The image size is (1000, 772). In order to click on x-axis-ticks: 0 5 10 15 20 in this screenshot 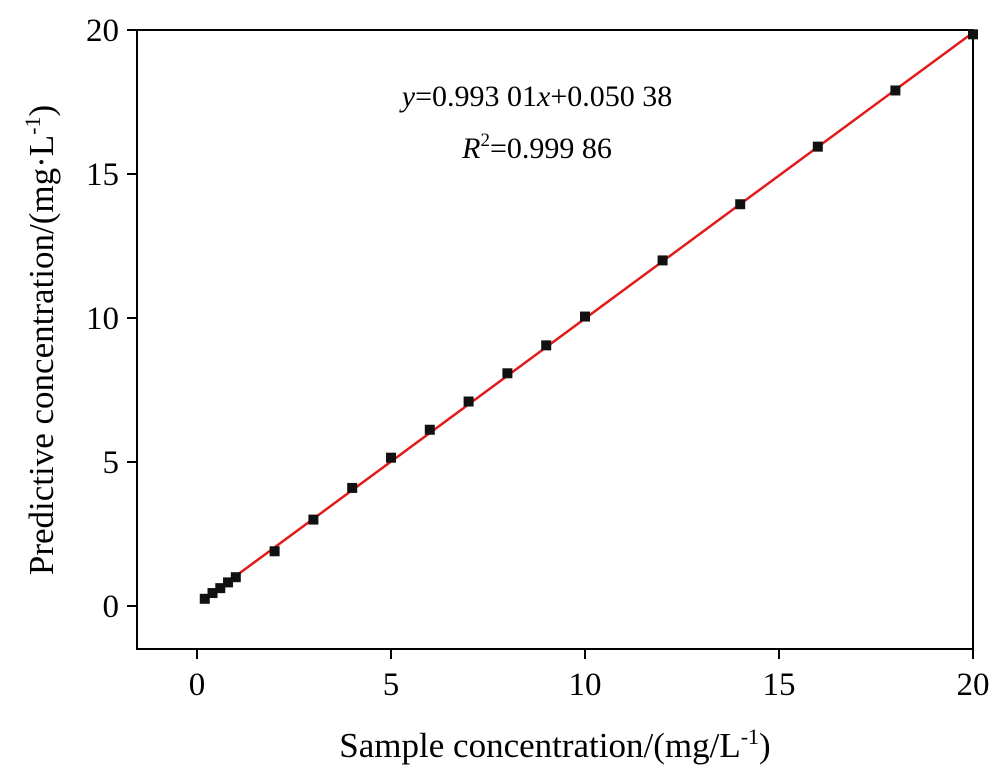, I will do `click(589, 676)`.